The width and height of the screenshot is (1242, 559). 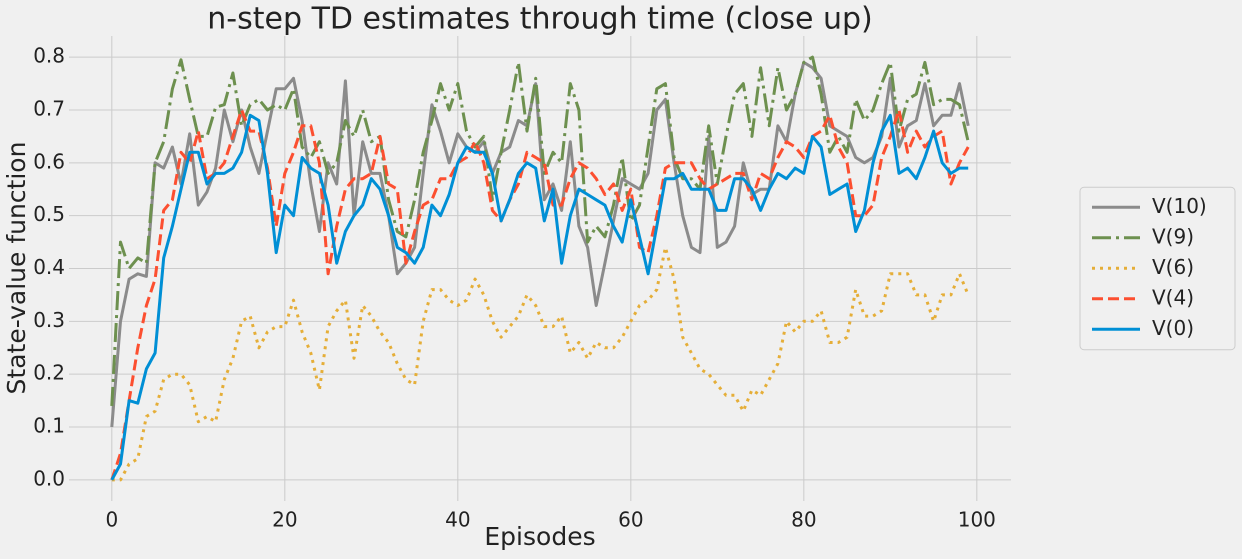 I want to click on legend: V(10) V(9) V(6) V(4) V(0), so click(x=1157, y=268).